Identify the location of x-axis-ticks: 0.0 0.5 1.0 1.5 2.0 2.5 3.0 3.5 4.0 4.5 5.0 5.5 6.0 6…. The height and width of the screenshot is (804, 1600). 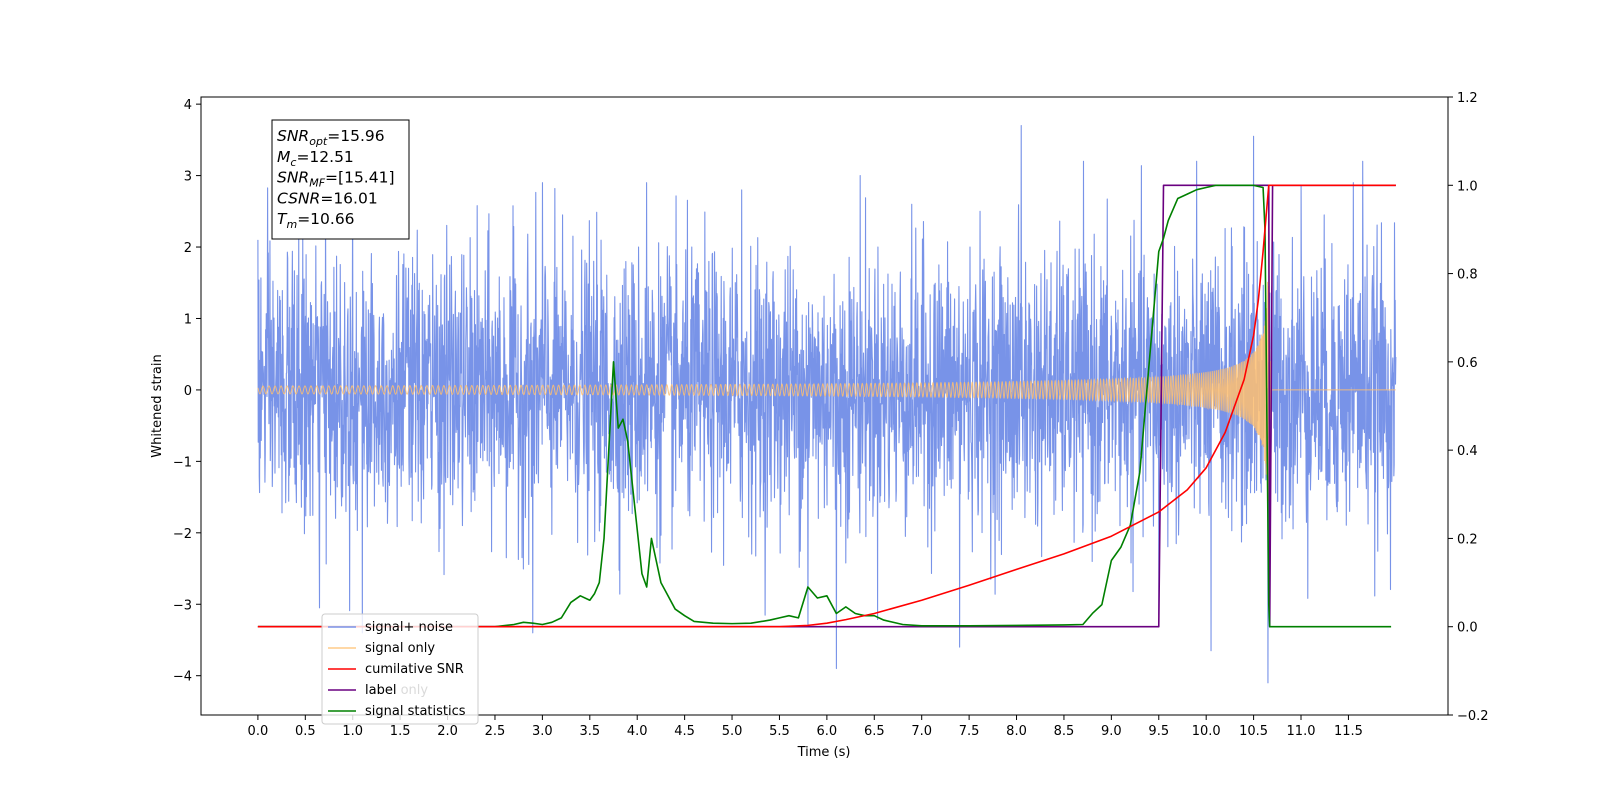
(805, 727).